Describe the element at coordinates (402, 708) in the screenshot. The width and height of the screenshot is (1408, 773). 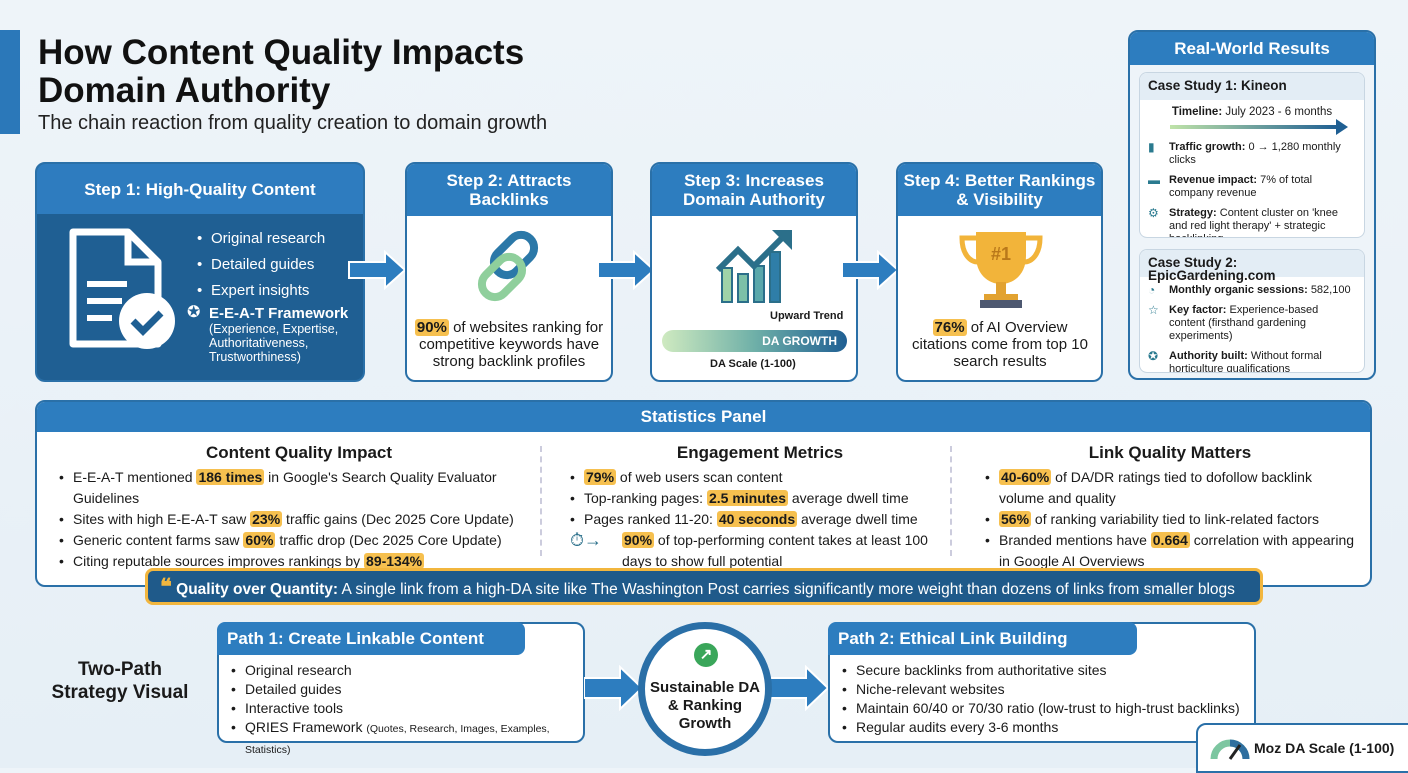
I see `path-1-item: Interactive tools` at that location.